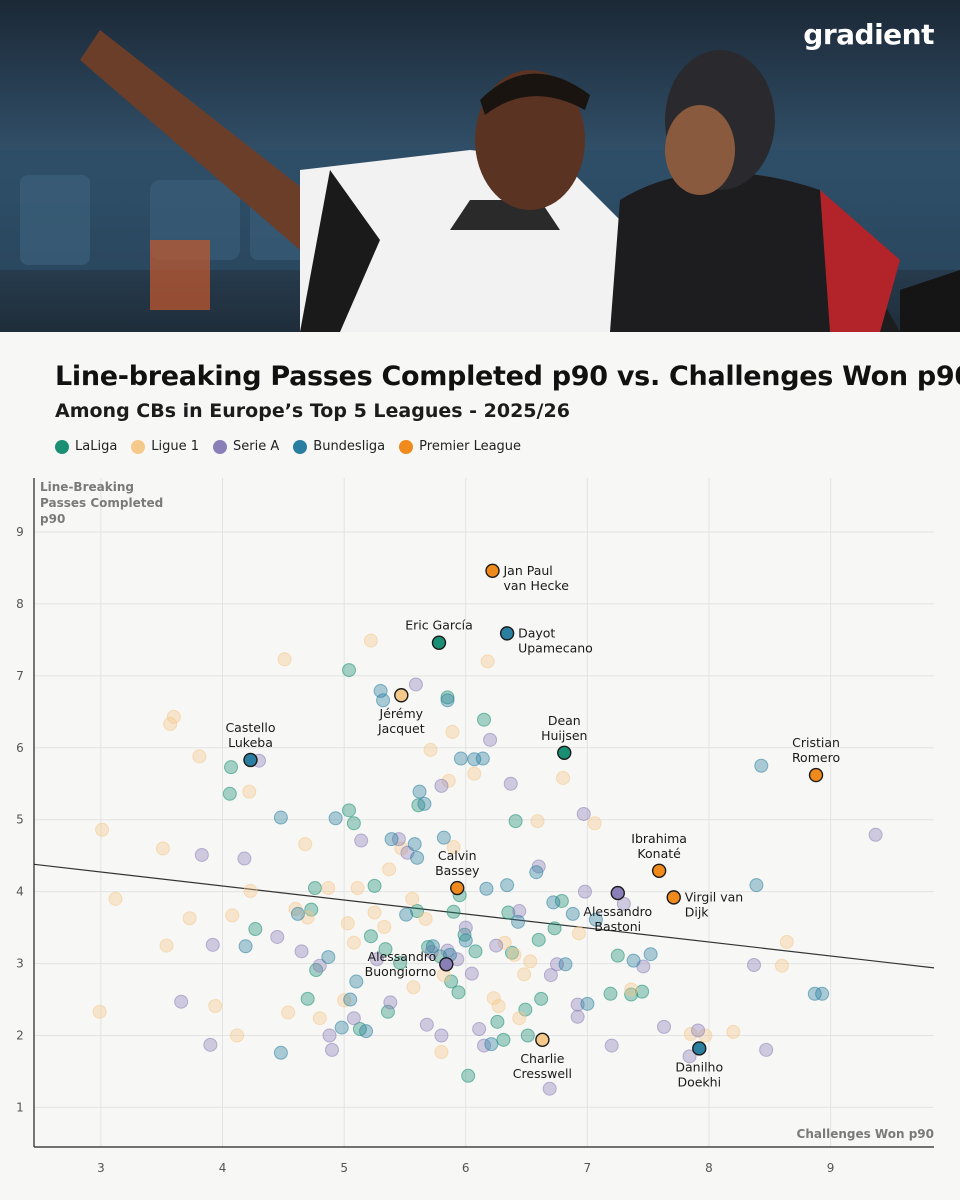  I want to click on player-label-line: Bastoni, so click(617, 926).